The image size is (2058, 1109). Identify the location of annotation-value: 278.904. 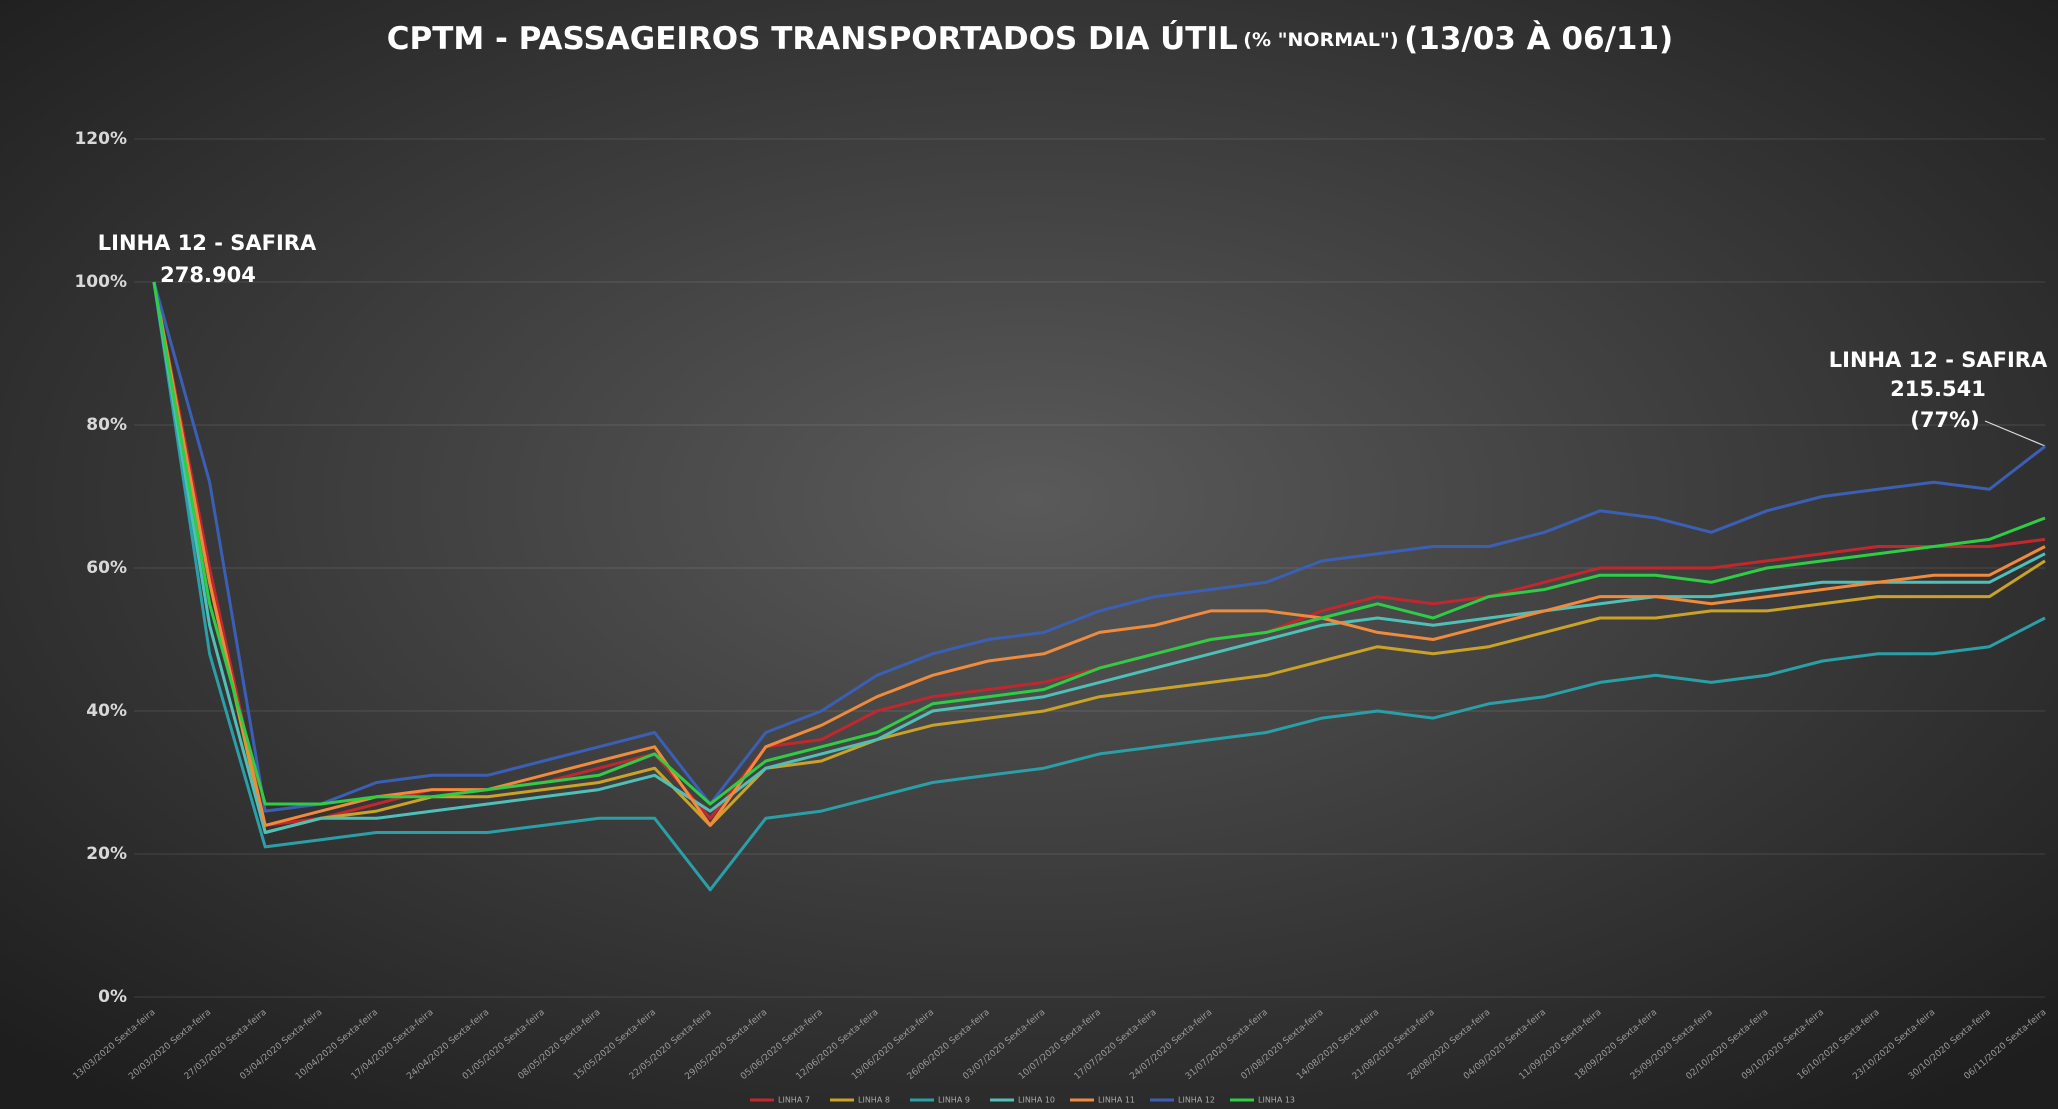
(208, 275).